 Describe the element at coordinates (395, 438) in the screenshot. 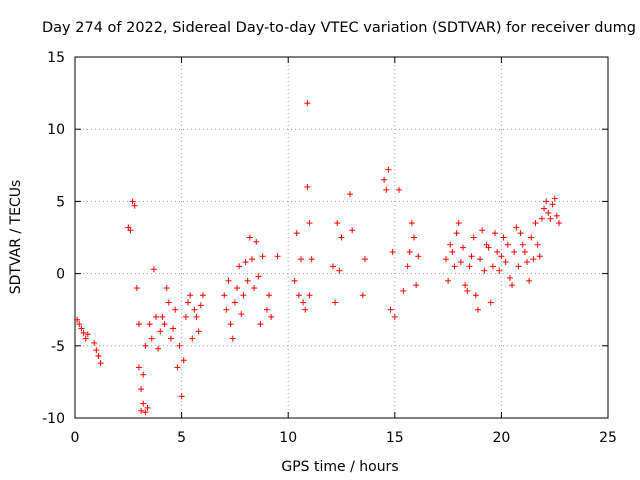

I see `x-tick-label: 15` at that location.